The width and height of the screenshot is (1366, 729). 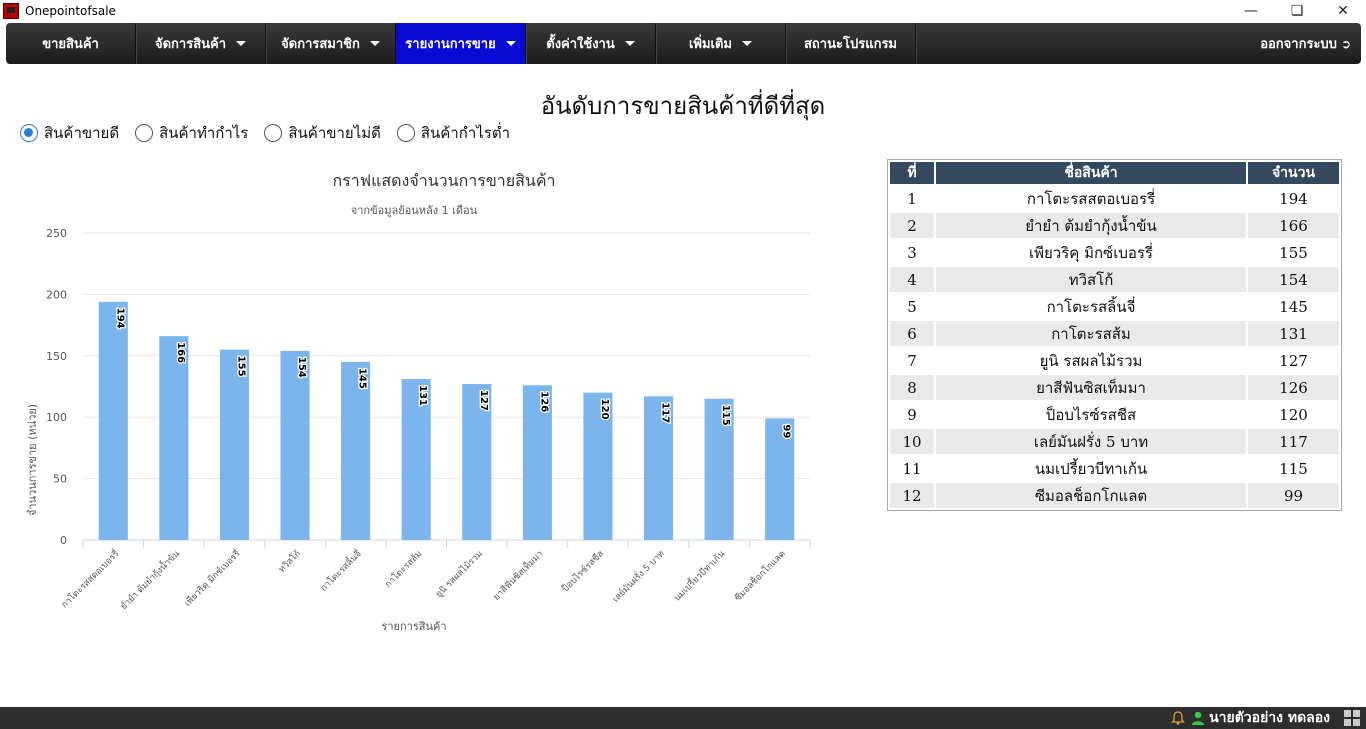 What do you see at coordinates (580, 44) in the screenshot?
I see `nav-item-label: ตั้งค่าใช้งาน` at bounding box center [580, 44].